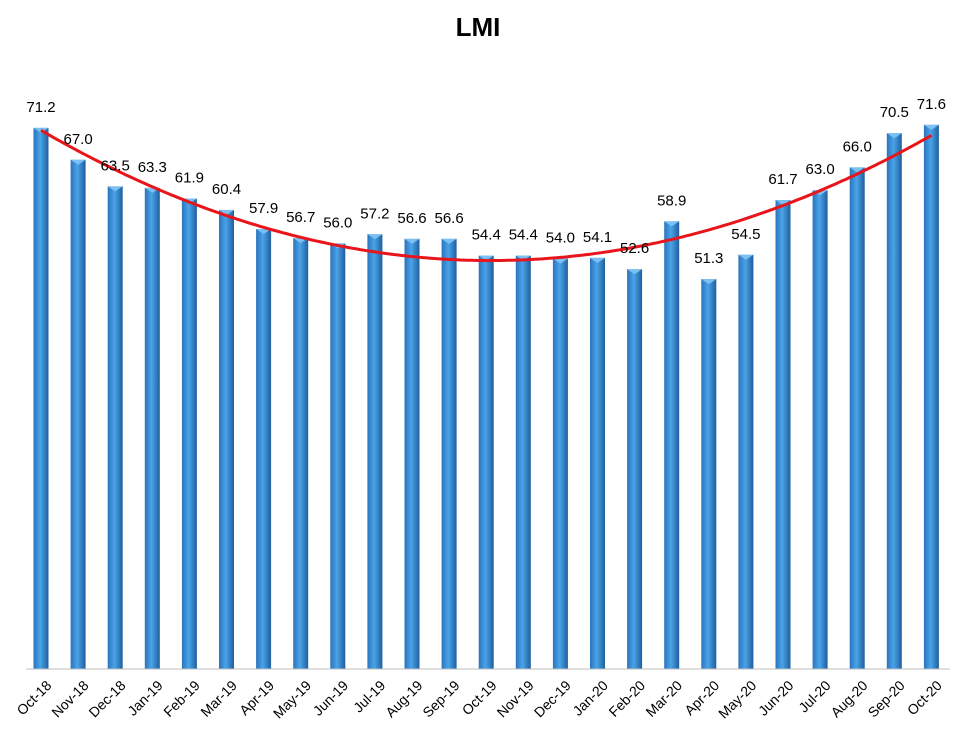 The image size is (956, 740). Describe the element at coordinates (152, 167) in the screenshot. I see `value-label-jan-19: 63.3` at that location.